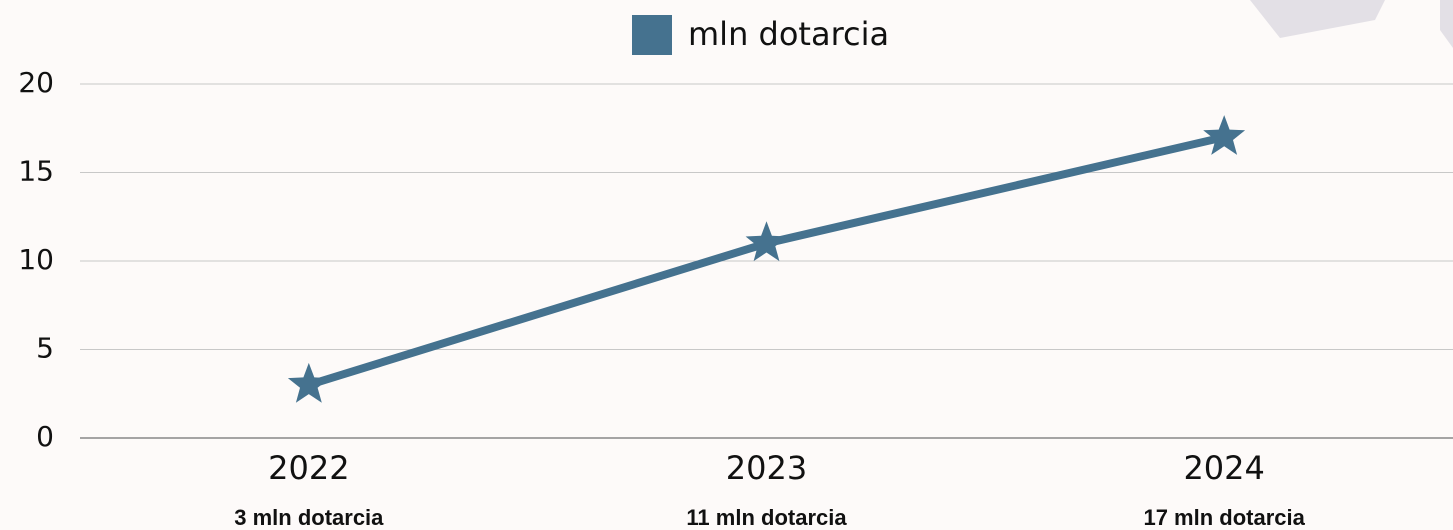 The width and height of the screenshot is (1453, 530). Describe the element at coordinates (36, 82) in the screenshot. I see `y-tick-label: 20` at that location.